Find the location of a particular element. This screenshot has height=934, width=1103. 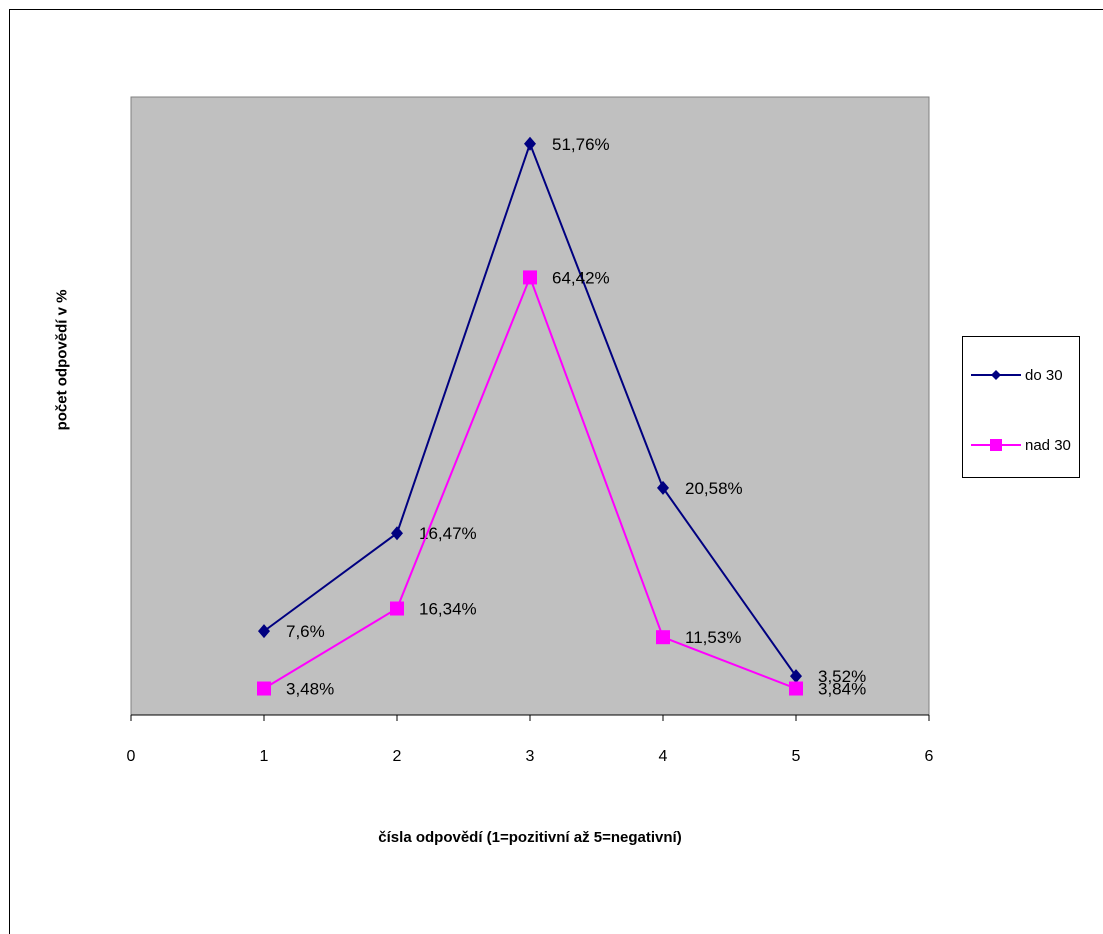

x-tick-label: 2 is located at coordinates (397, 756).